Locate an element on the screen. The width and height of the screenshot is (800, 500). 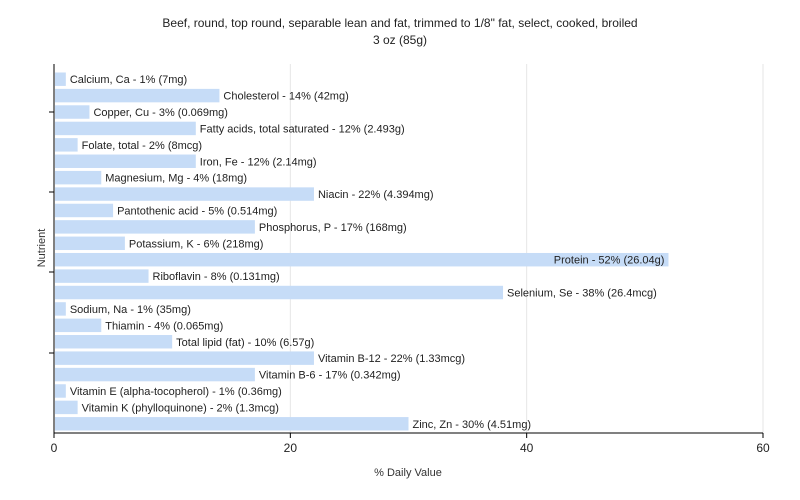
data-label: Sodium, Na - 1% (35mg) is located at coordinates (130, 310).